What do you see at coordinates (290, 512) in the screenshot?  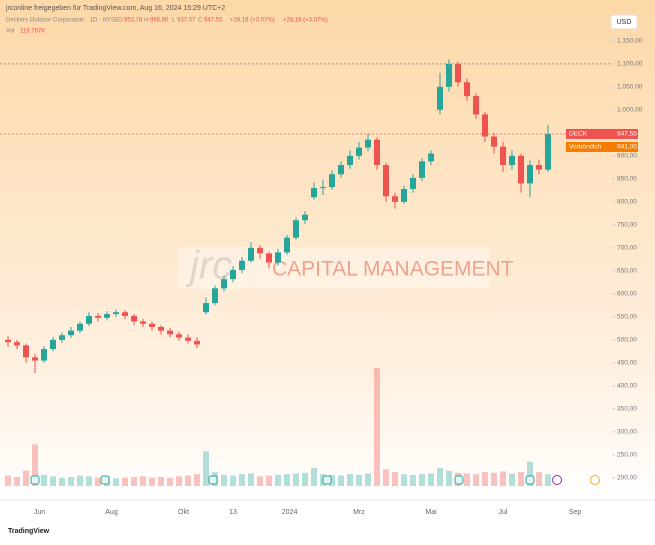 I see `x-tick-label: 2024` at bounding box center [290, 512].